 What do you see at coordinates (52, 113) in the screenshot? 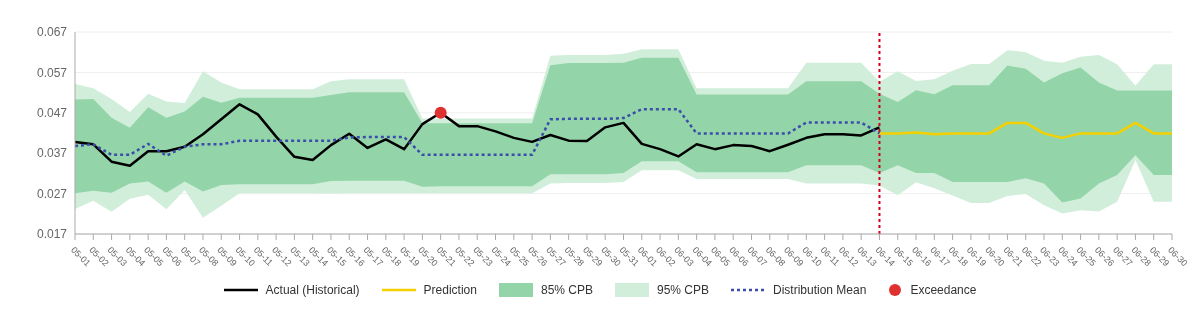
I see `y-tick-label: 0.047` at bounding box center [52, 113].